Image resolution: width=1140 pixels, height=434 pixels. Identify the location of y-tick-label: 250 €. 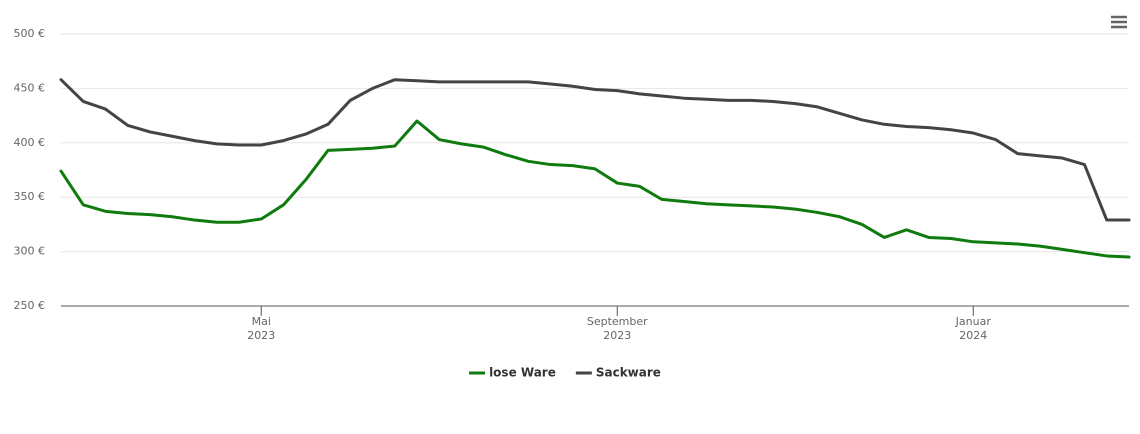
(30, 305).